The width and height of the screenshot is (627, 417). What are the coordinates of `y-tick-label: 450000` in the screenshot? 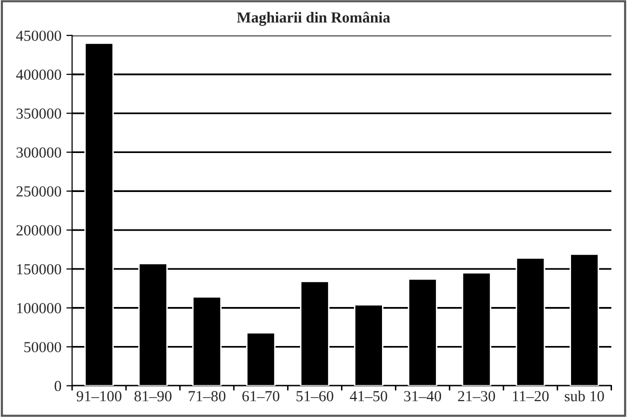 It's located at (39, 35).